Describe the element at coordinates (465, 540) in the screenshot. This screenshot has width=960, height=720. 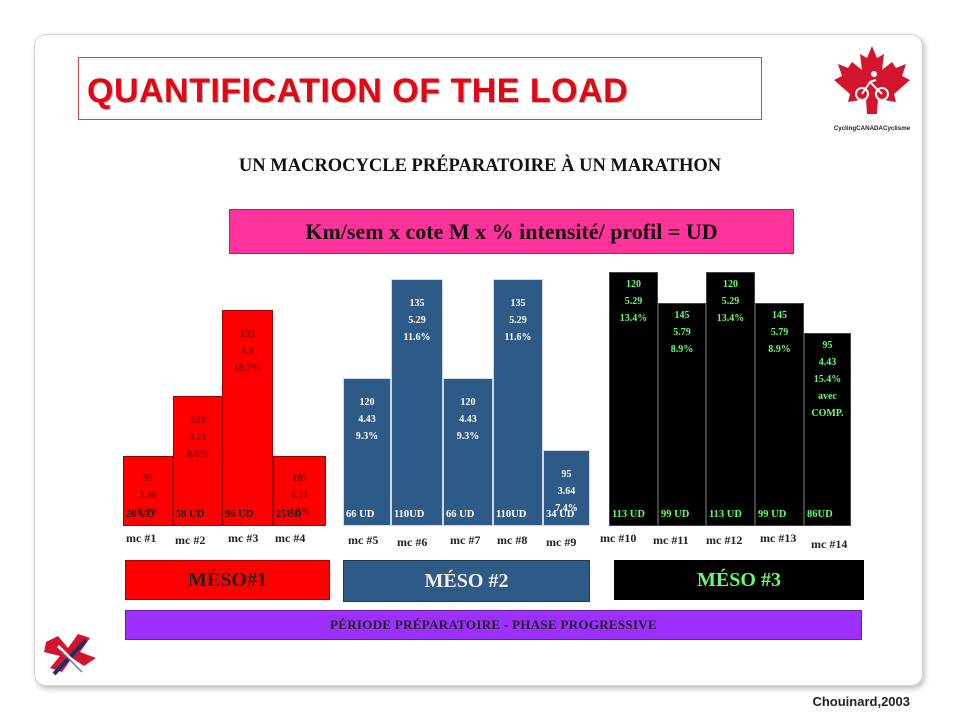
I see `category-label: mc #7` at that location.